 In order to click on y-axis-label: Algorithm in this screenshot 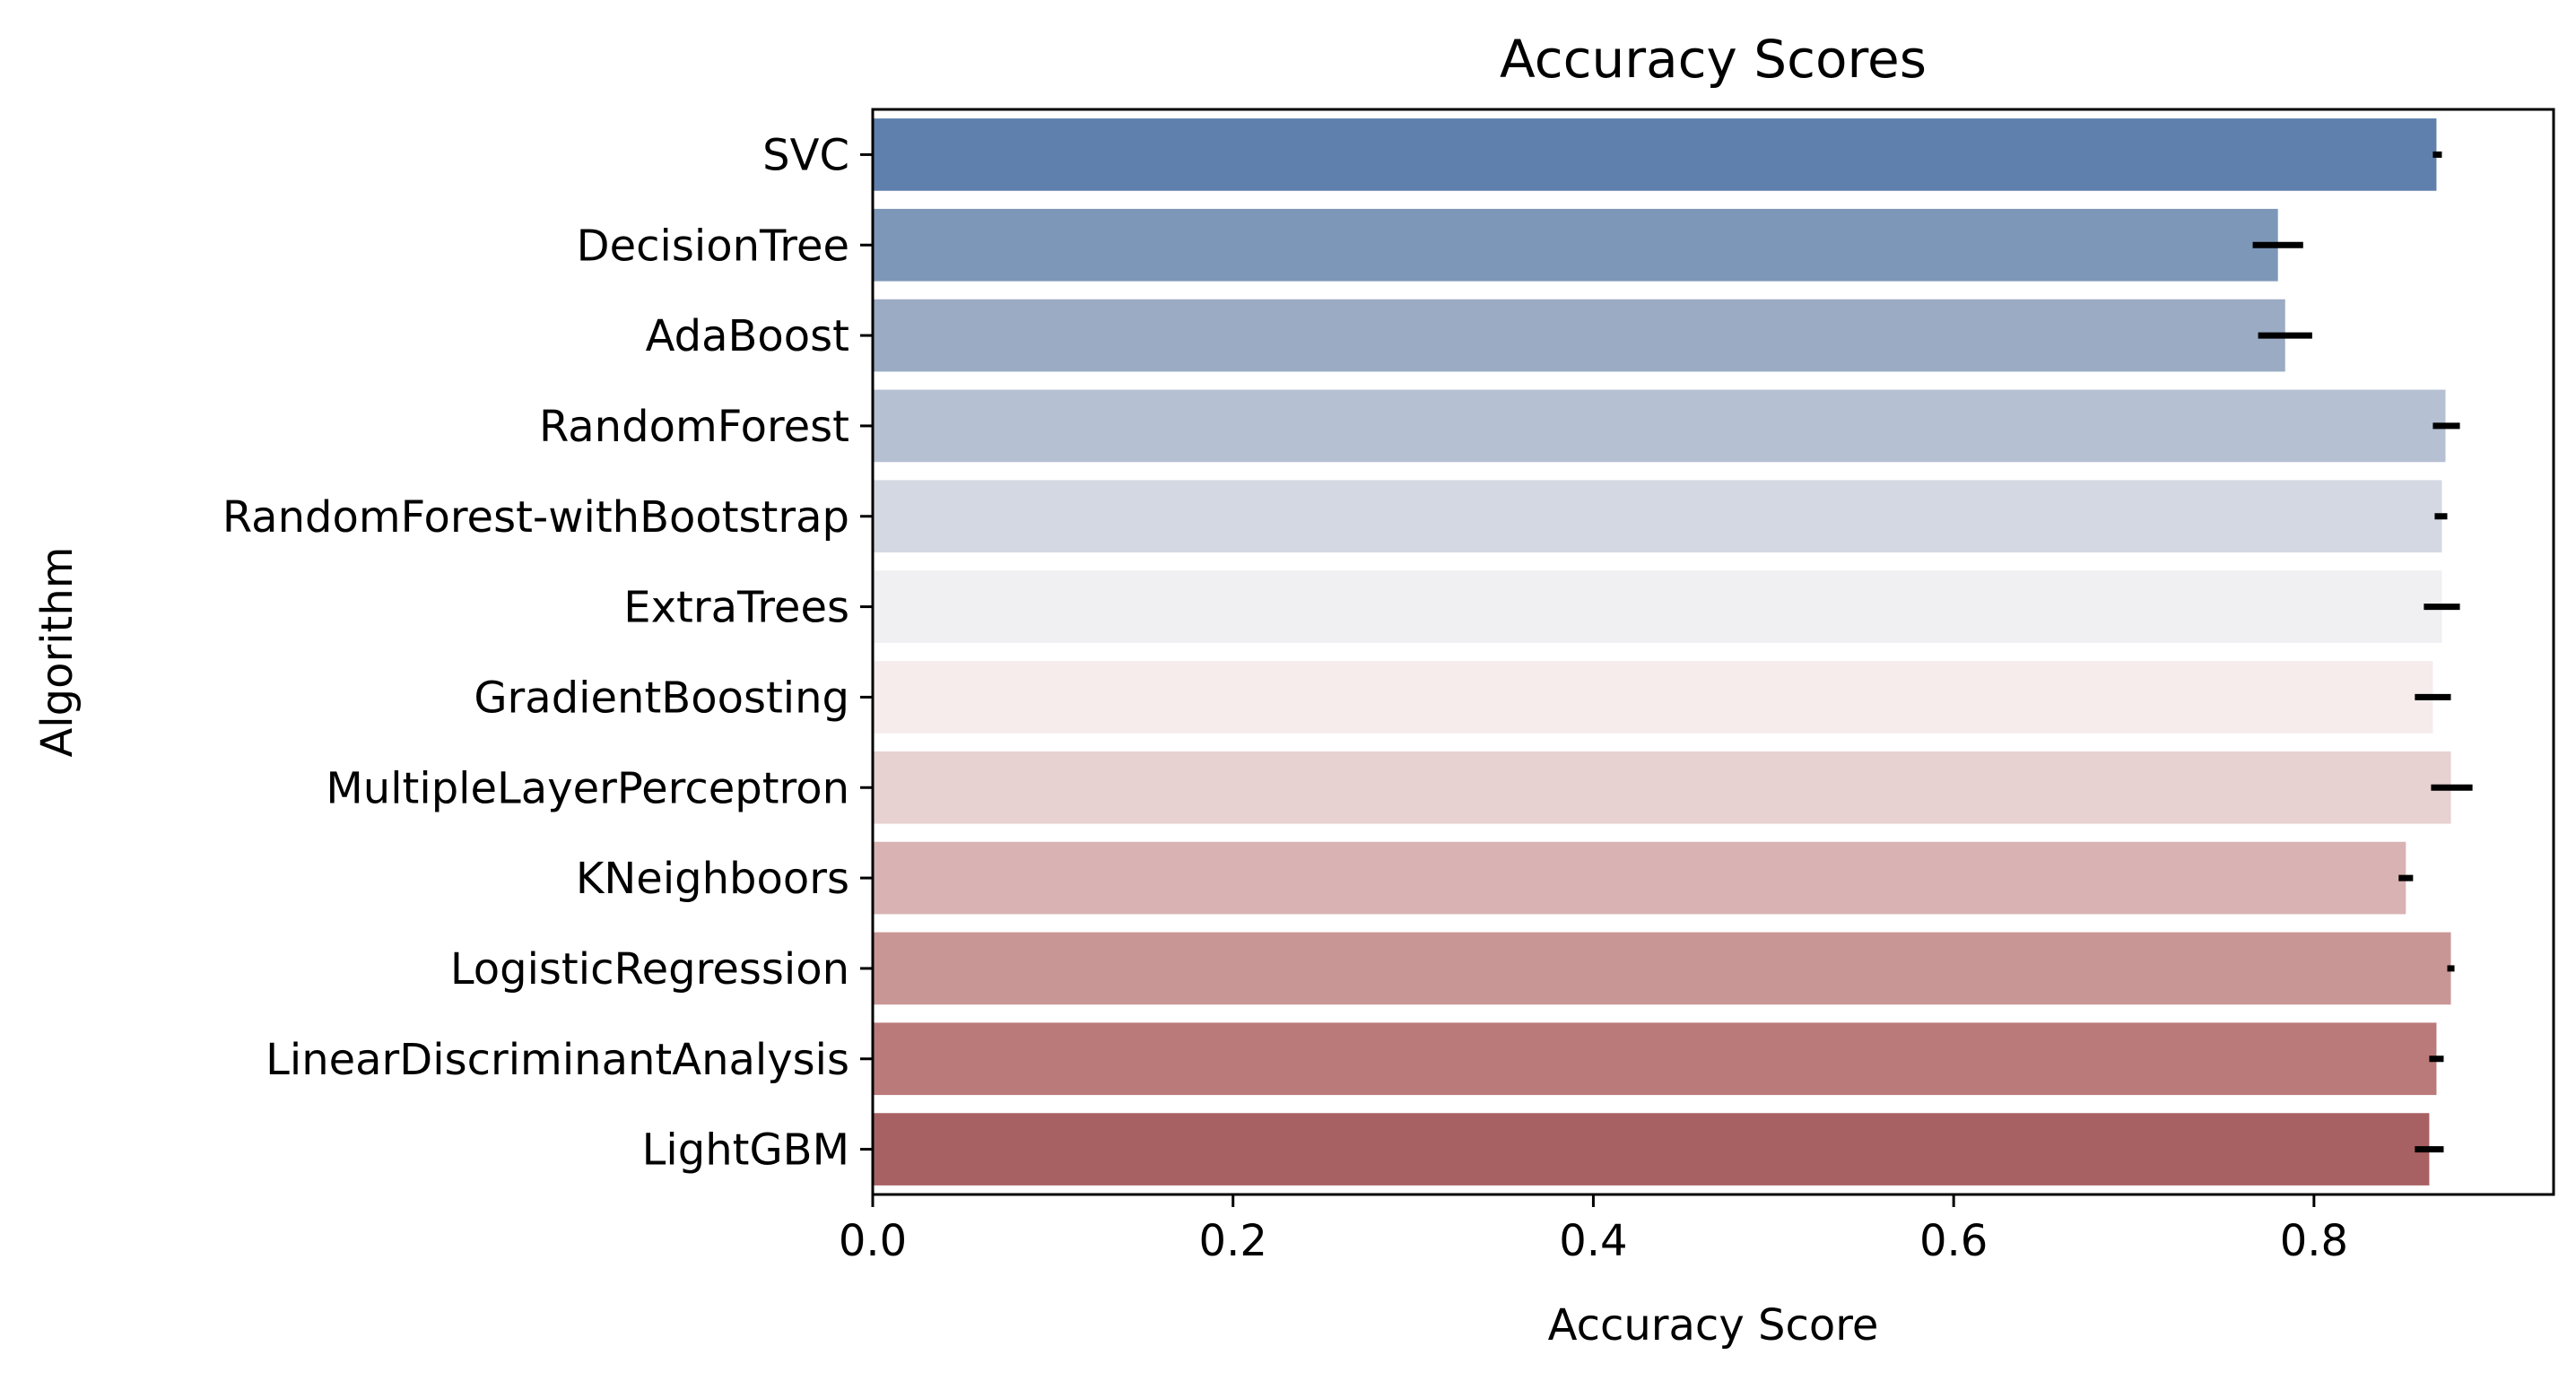, I will do `click(57, 651)`.